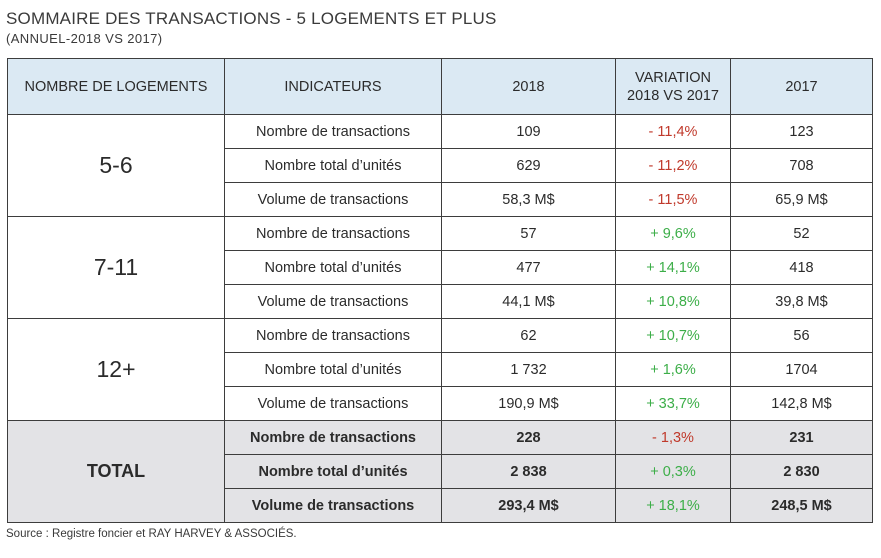  I want to click on variation-cell: - 1,3%, so click(673, 437).